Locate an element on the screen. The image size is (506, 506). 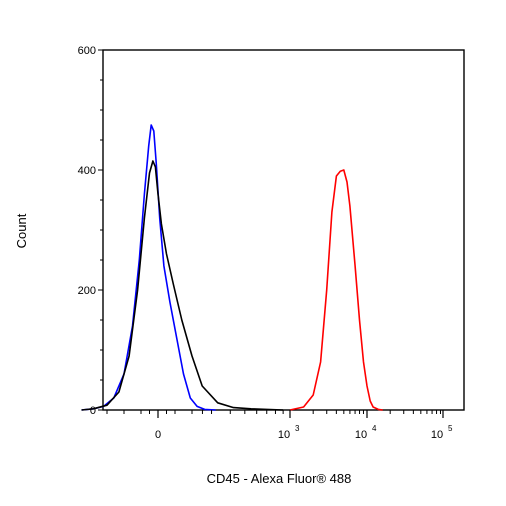
x-tick-exponent: 4 is located at coordinates (374, 428).